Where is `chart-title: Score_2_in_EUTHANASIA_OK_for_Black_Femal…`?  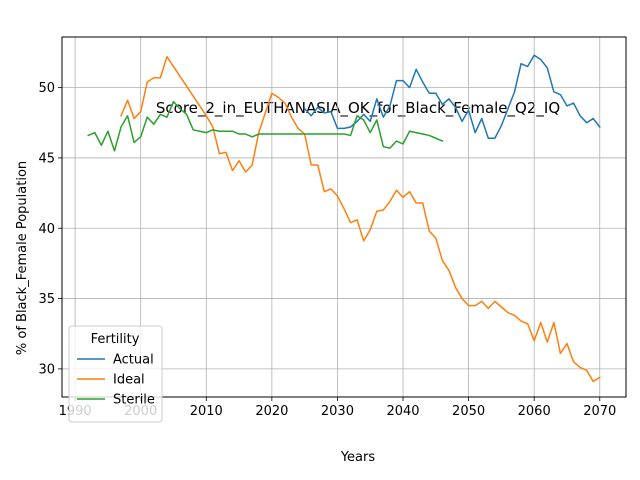
chart-title: Score_2_in_EUTHANASIA_OK_for_Black_Femal… is located at coordinates (358, 108).